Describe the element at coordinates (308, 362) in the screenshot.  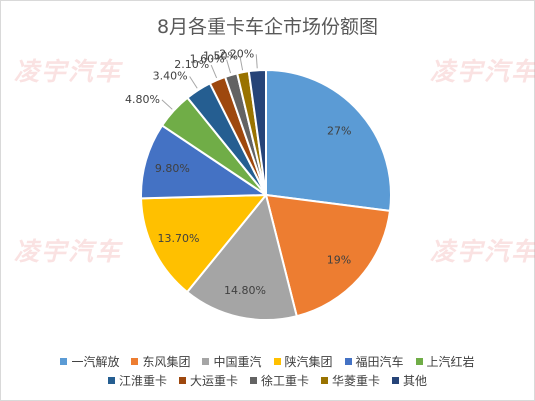
I see `legend-label-3: 陕汽集团` at that location.